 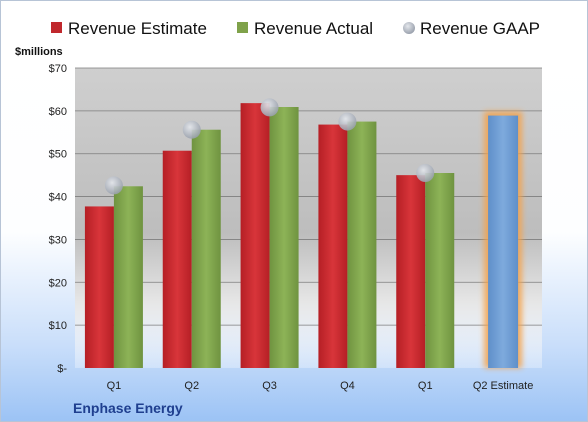 What do you see at coordinates (269, 386) in the screenshot?
I see `x-tick-label: Q3` at bounding box center [269, 386].